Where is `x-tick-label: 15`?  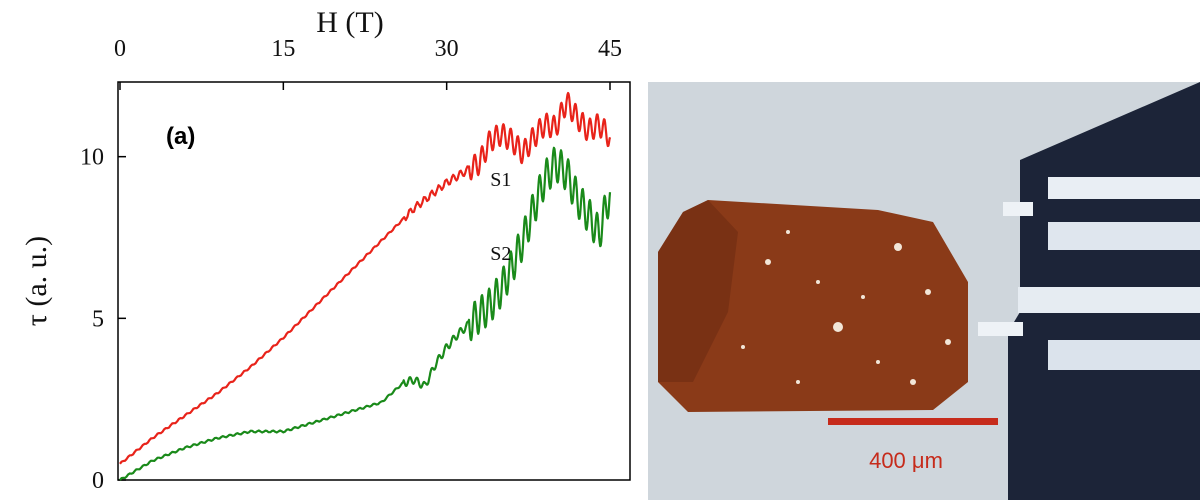 x-tick-label: 15 is located at coordinates (283, 49).